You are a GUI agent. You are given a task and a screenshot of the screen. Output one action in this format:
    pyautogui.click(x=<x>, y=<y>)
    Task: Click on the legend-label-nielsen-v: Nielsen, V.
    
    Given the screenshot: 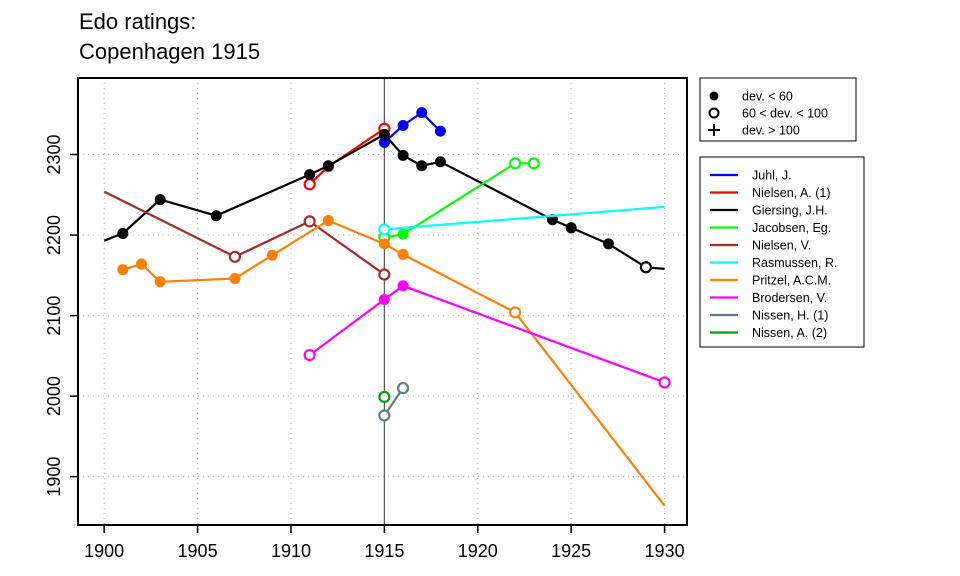 What is the action you would take?
    pyautogui.click(x=781, y=246)
    